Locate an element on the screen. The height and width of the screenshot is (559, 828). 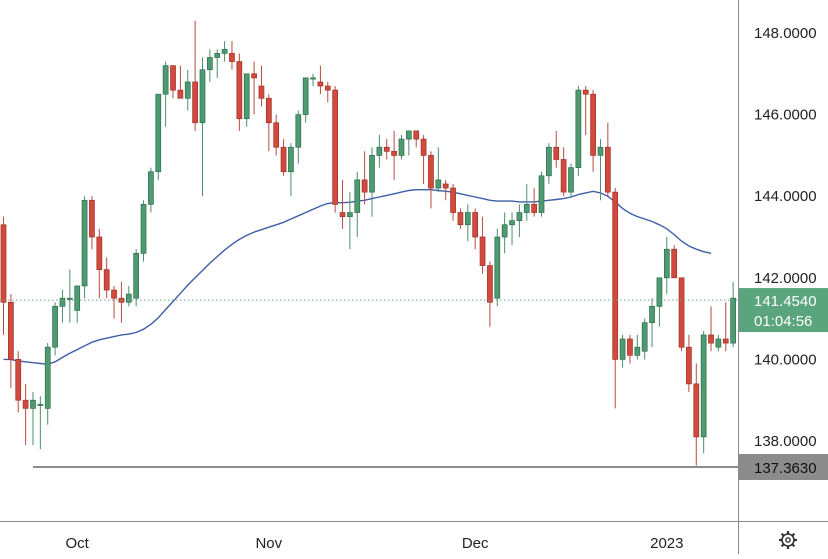
current-price-tag-bg is located at coordinates (783, 310).